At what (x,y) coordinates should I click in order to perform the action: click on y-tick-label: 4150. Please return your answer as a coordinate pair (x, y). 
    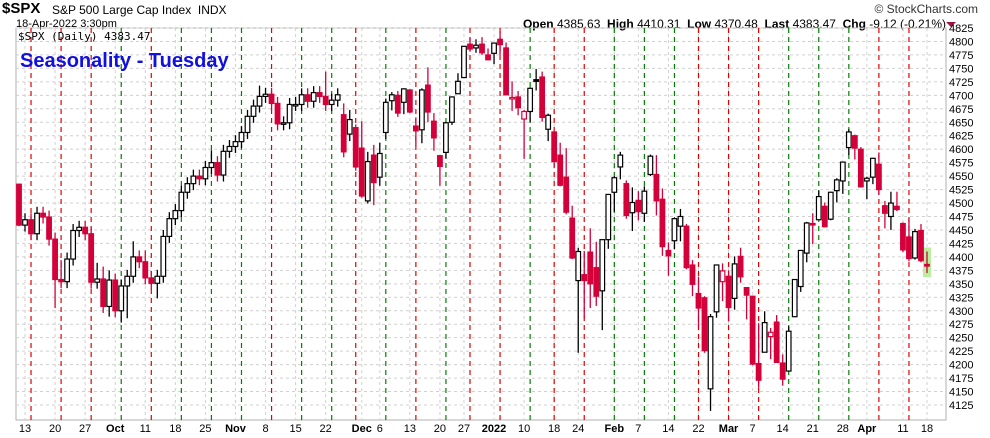
    Looking at the image, I should click on (961, 393).